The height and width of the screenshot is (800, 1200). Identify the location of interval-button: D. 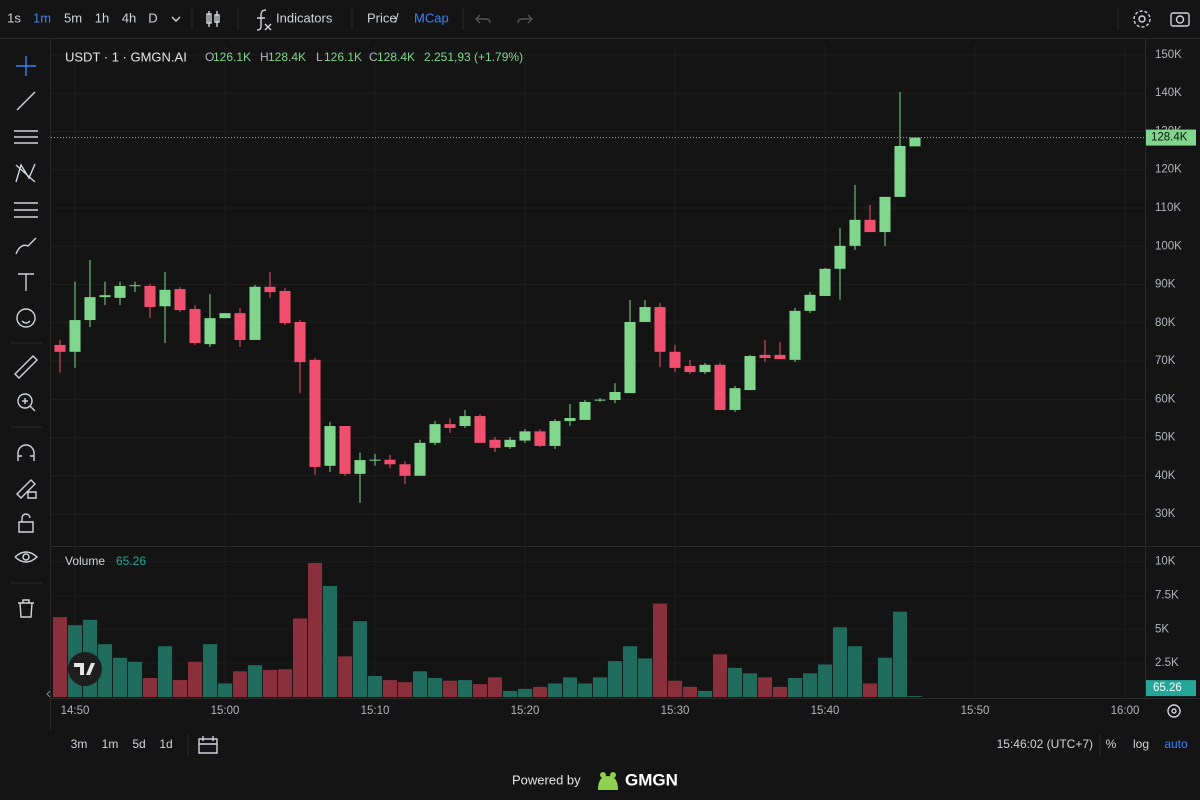
(152, 17).